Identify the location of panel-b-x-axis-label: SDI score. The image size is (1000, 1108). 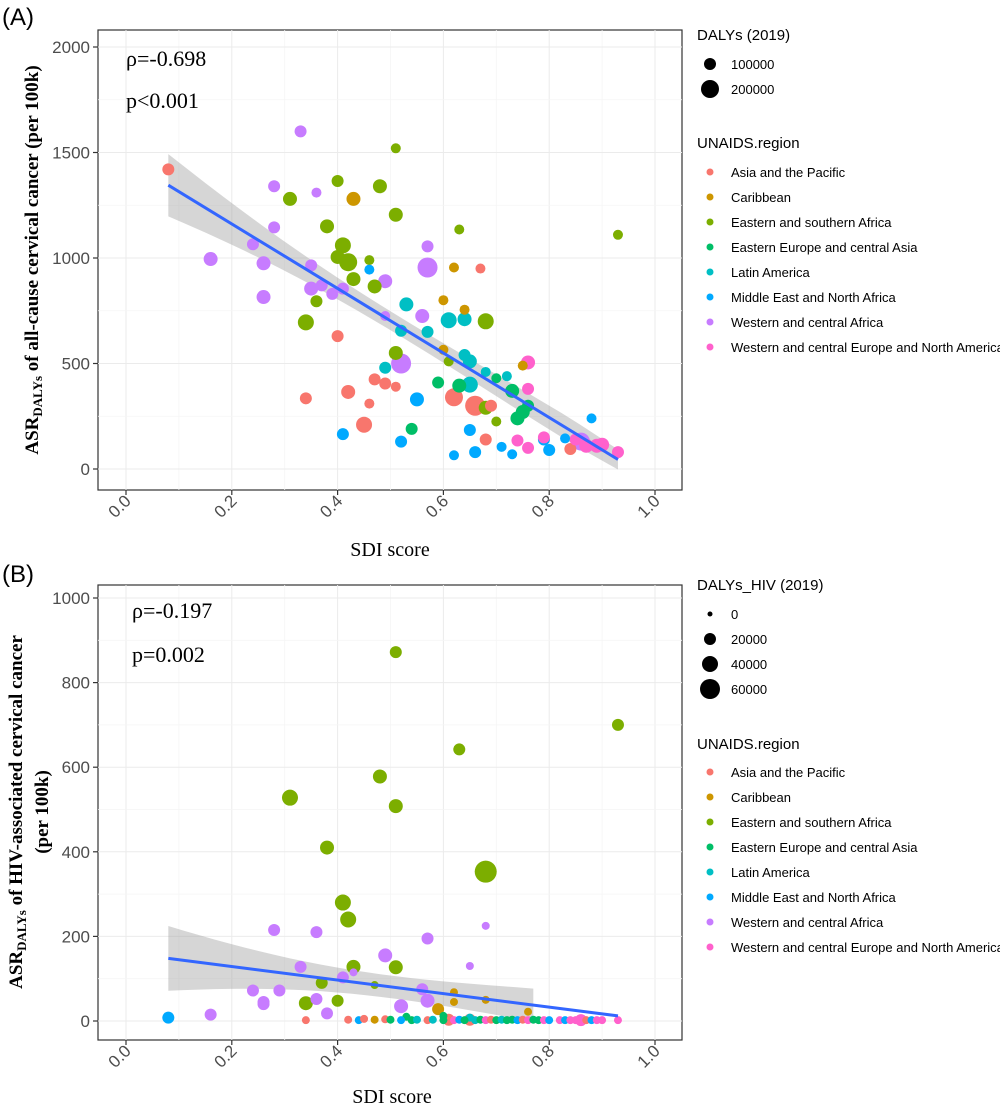
(392, 1097).